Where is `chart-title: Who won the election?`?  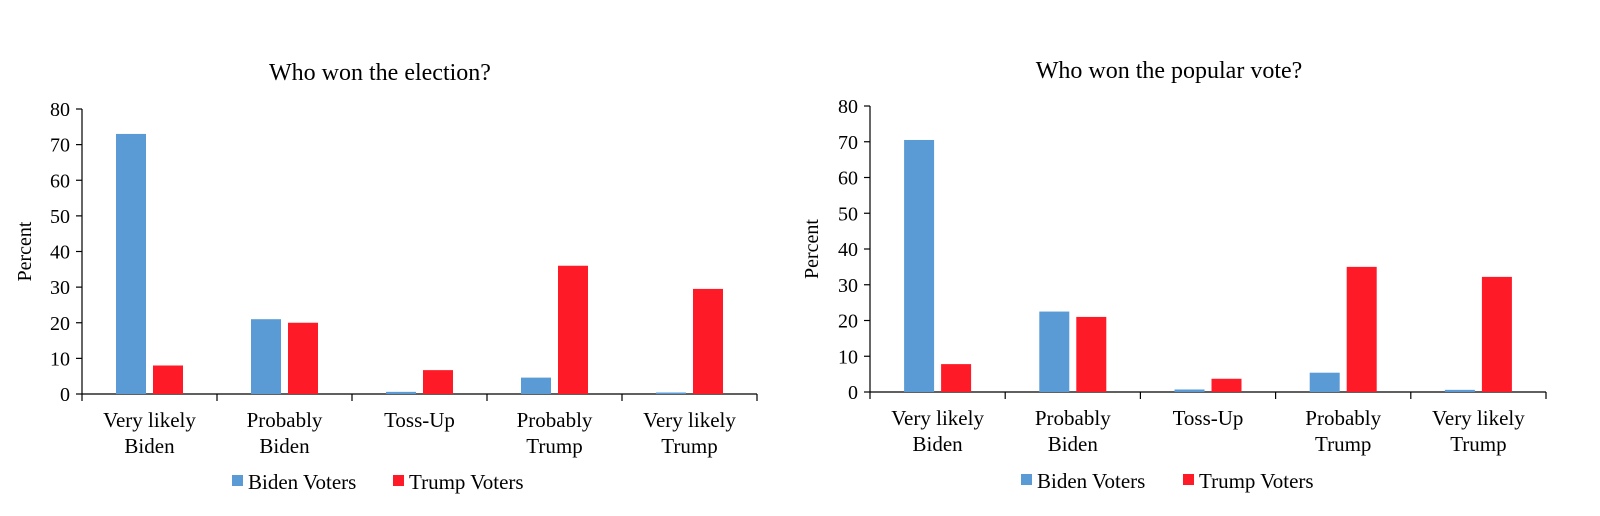 chart-title: Who won the election? is located at coordinates (380, 73).